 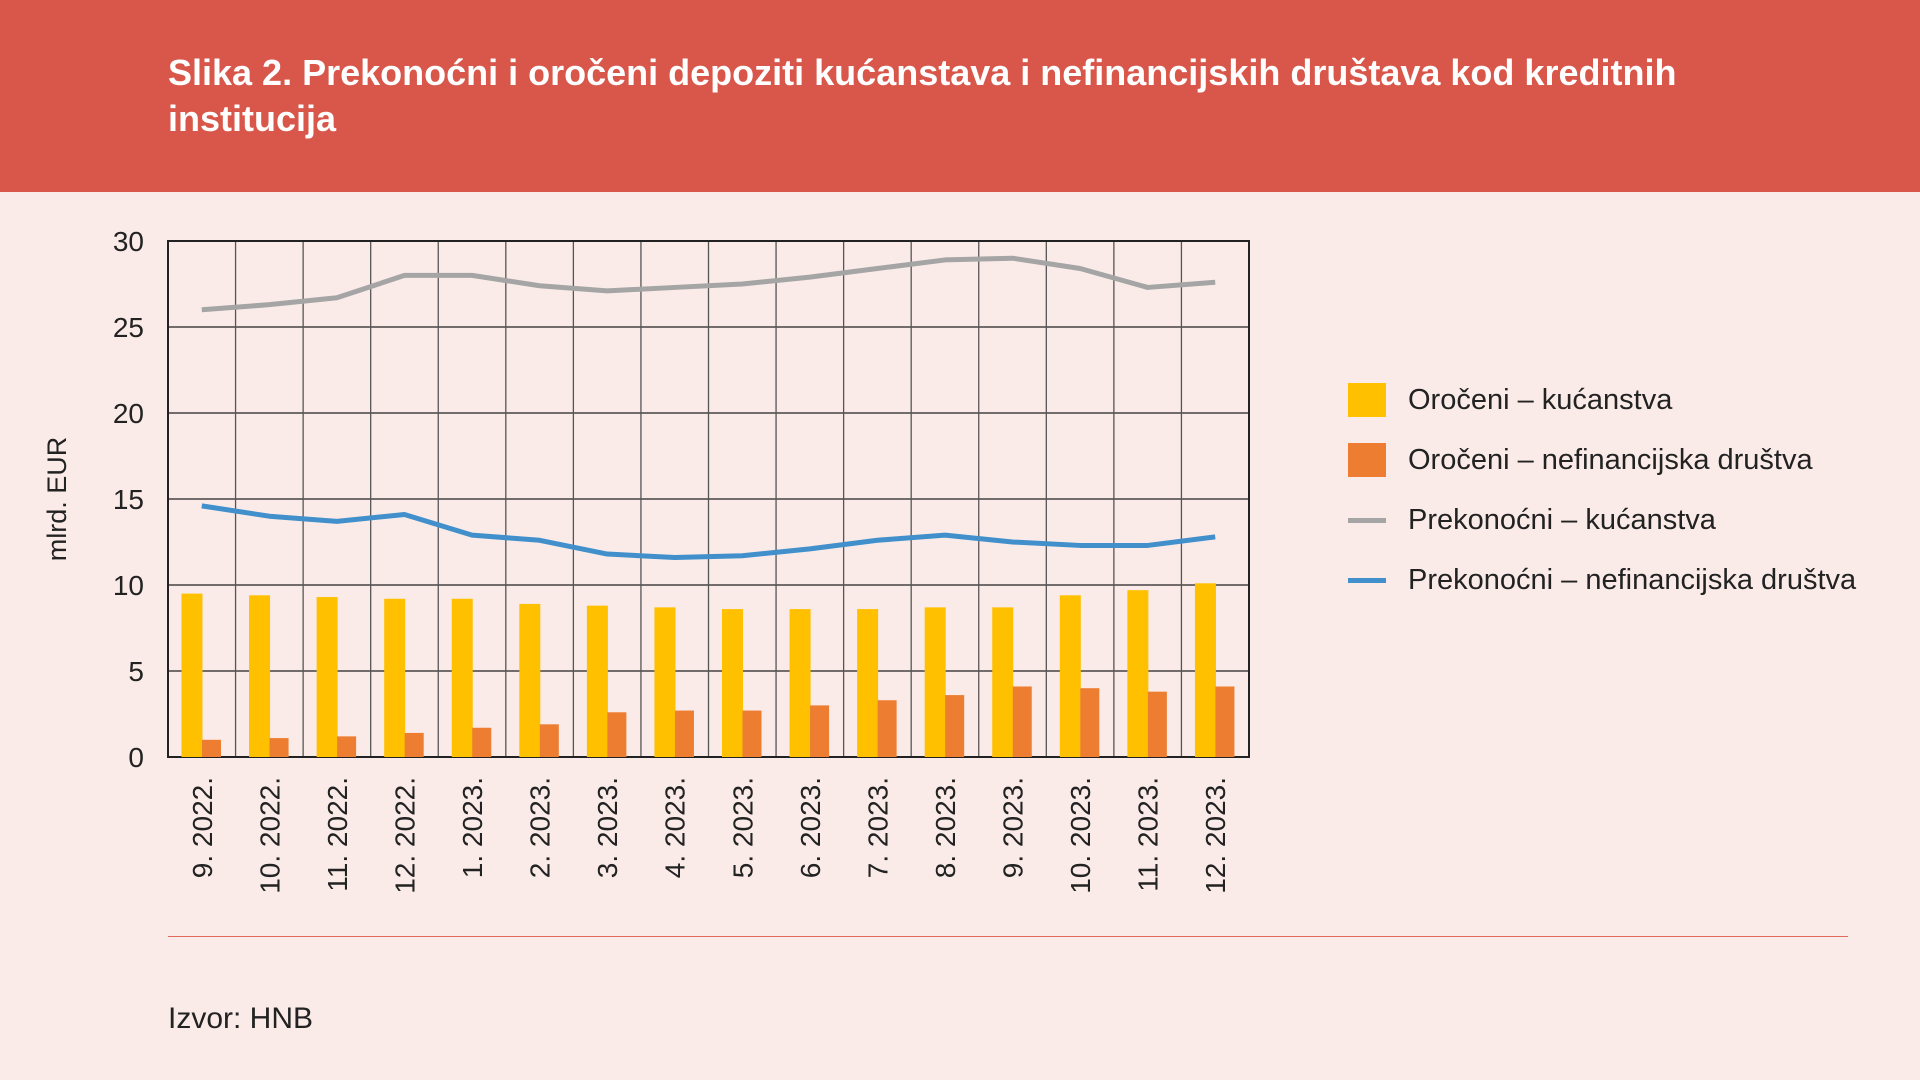 What do you see at coordinates (1540, 399) in the screenshot?
I see `legend-label: Oročeni – kućanstva` at bounding box center [1540, 399].